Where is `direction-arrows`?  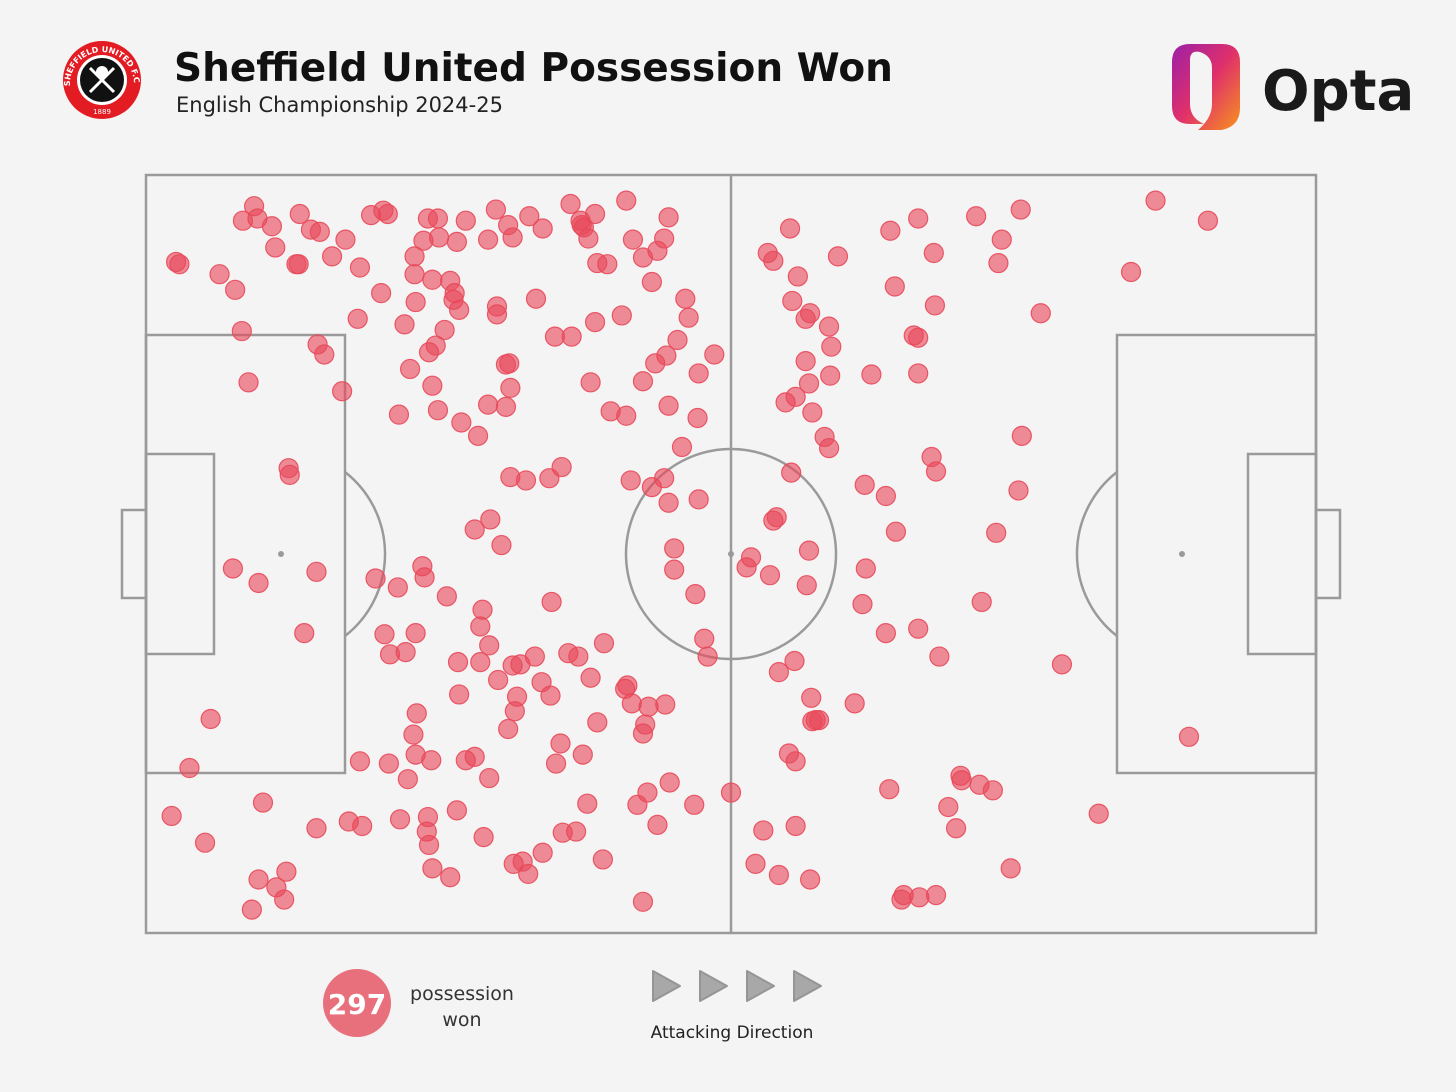 direction-arrows is located at coordinates (737, 986).